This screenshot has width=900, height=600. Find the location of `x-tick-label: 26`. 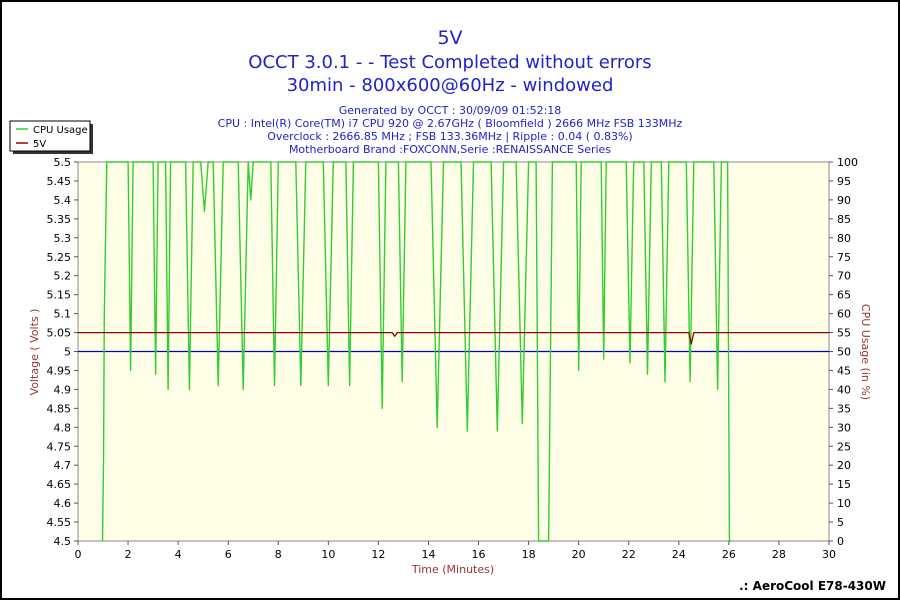

x-tick-label: 26 is located at coordinates (729, 554).